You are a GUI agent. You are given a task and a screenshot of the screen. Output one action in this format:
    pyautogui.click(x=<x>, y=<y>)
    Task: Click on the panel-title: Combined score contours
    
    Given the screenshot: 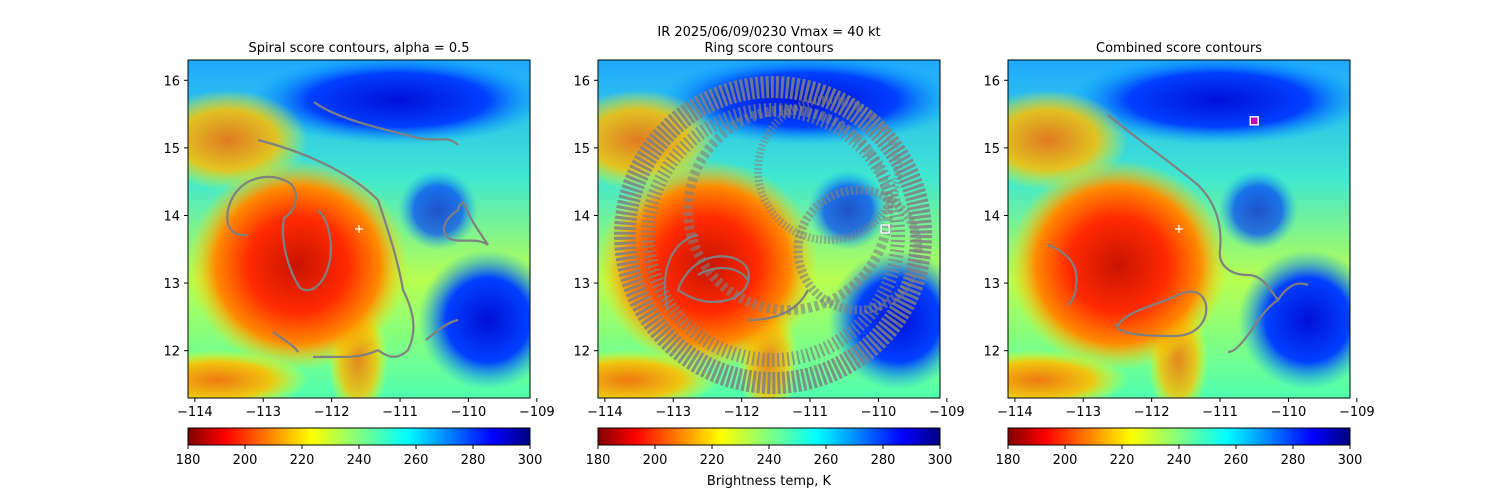 What is the action you would take?
    pyautogui.click(x=1179, y=48)
    